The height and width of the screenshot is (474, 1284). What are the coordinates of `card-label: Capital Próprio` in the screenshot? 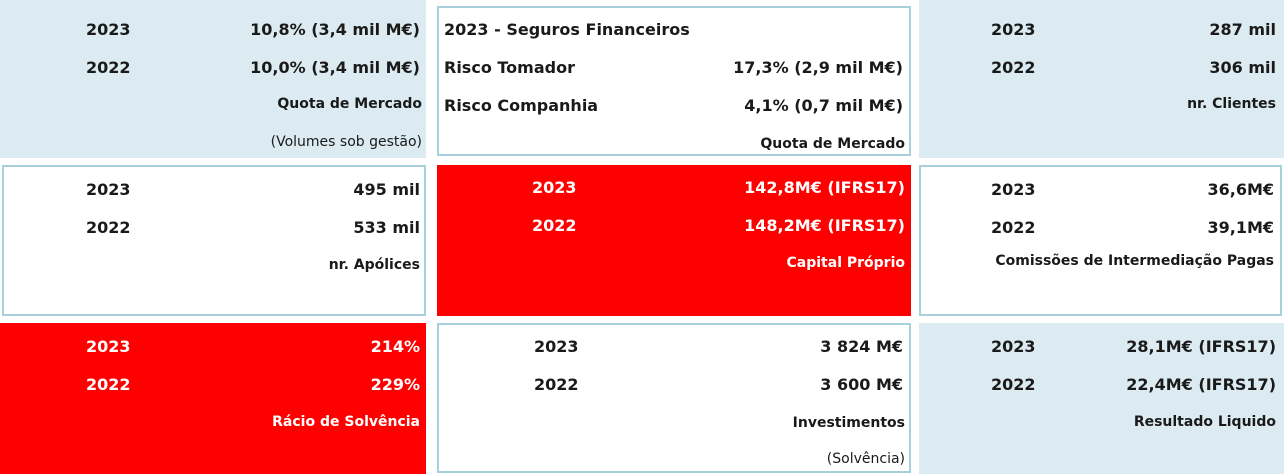 It's located at (845, 263).